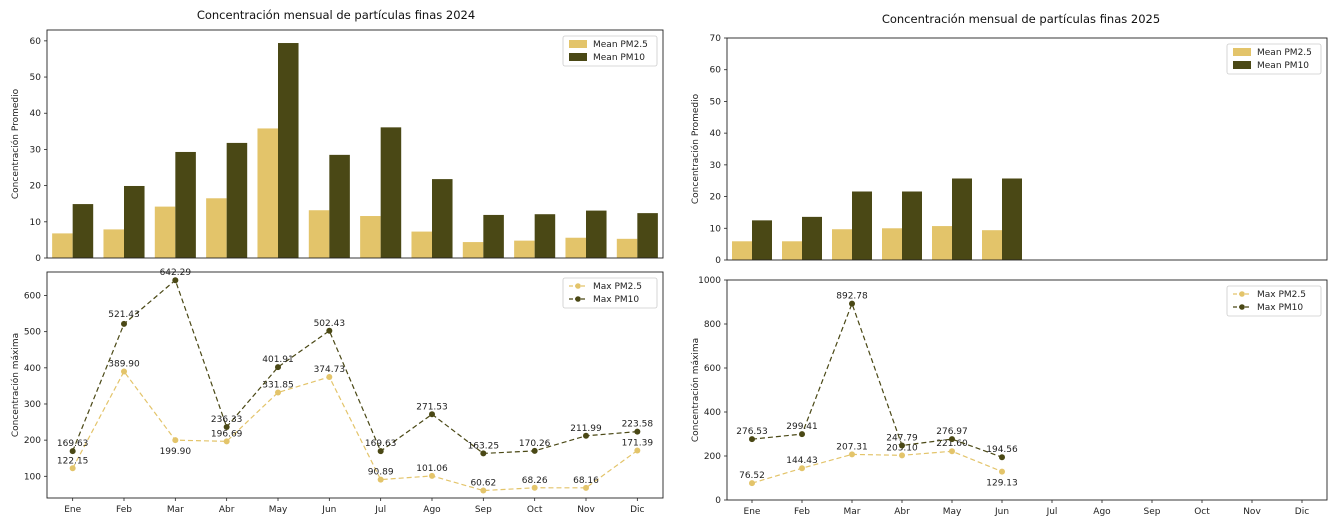 Image resolution: width=1338 pixels, height=521 pixels. What do you see at coordinates (227, 434) in the screenshot?
I see `data-label: 196.69` at bounding box center [227, 434].